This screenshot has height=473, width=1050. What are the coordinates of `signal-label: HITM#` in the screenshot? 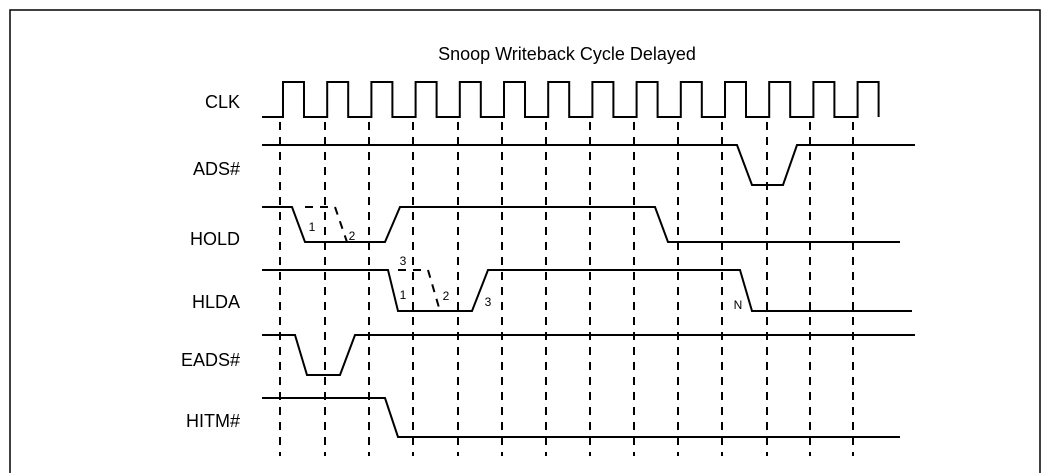 It's located at (213, 421).